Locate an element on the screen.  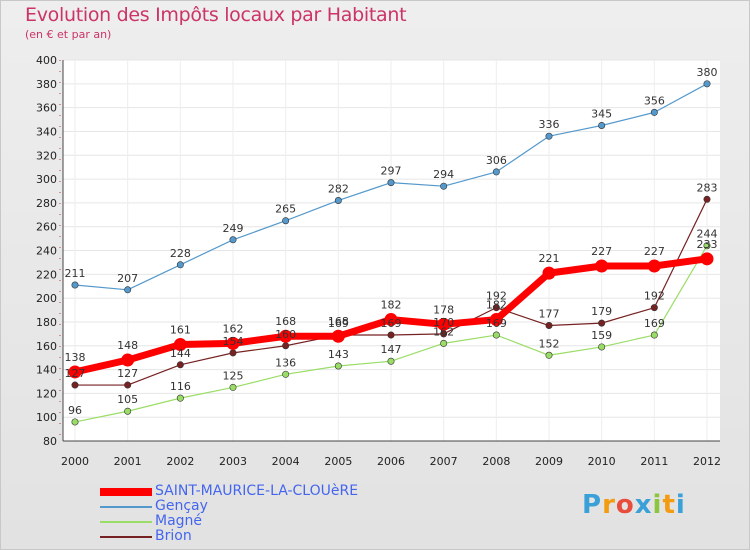
data-label-0-2003: 162 is located at coordinates (233, 328).